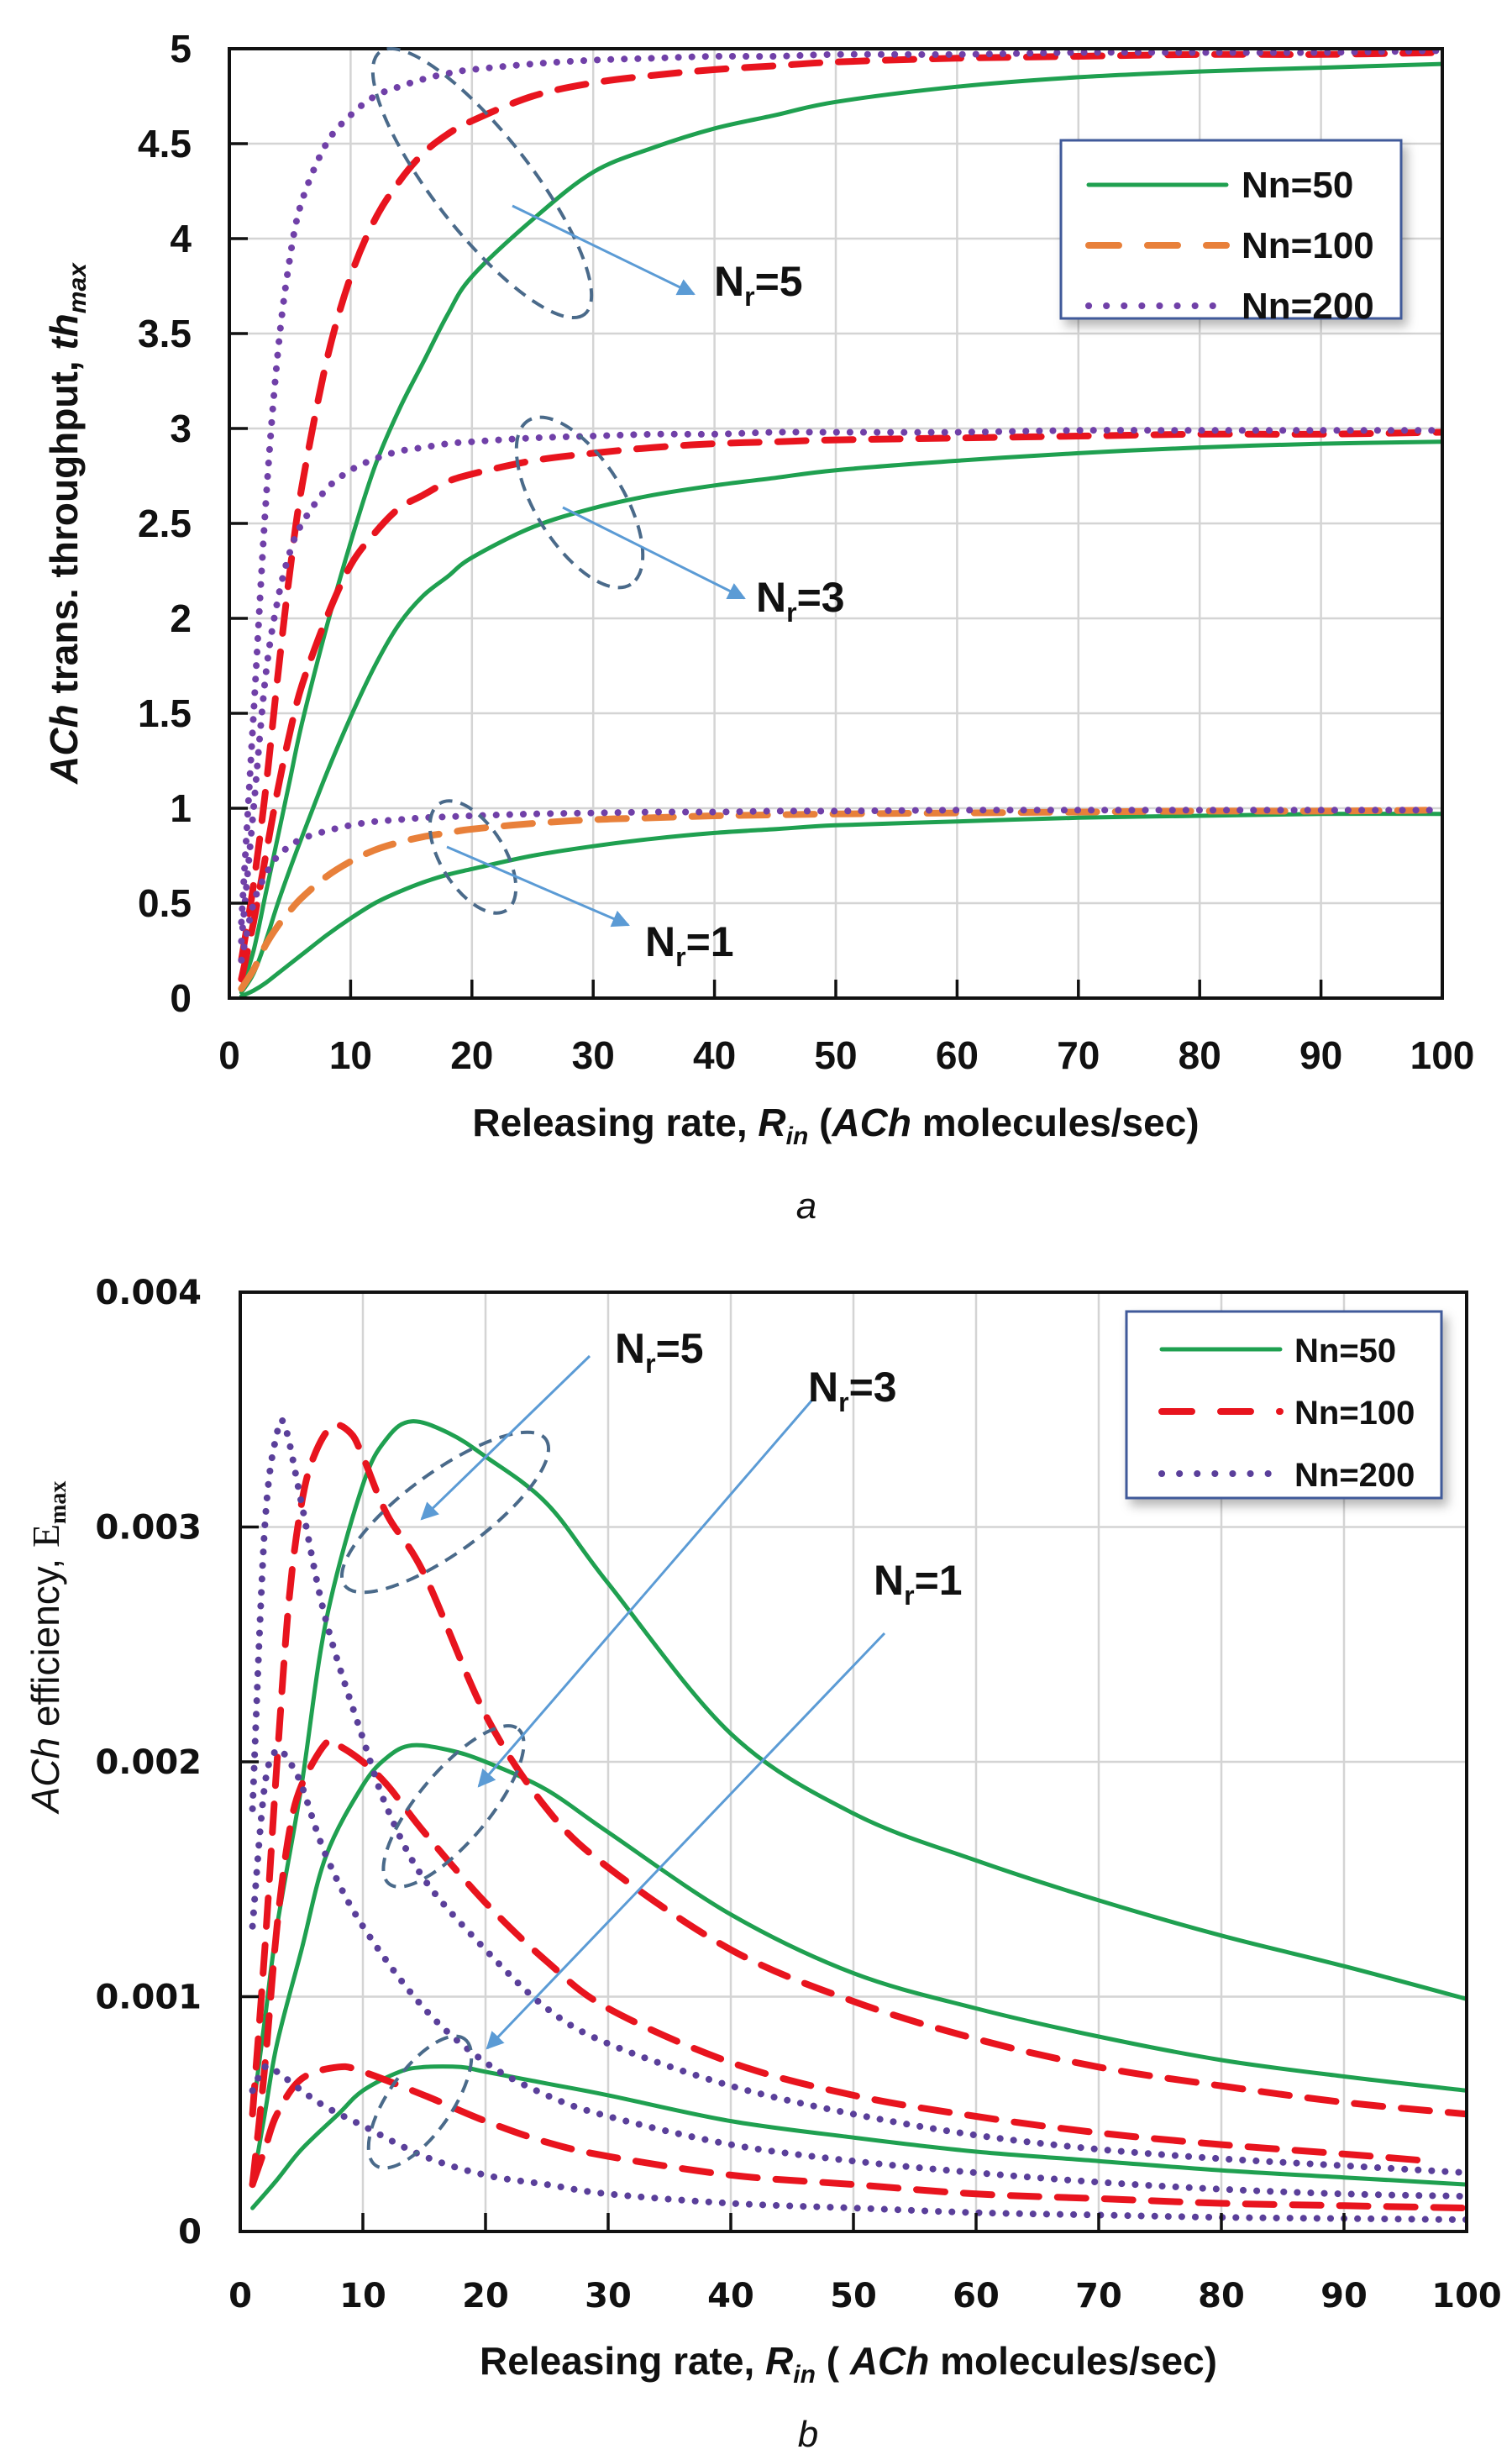 The width and height of the screenshot is (1512, 2460). Describe the element at coordinates (1200, 1055) in the screenshot. I see `x-tick-label: 80` at that location.